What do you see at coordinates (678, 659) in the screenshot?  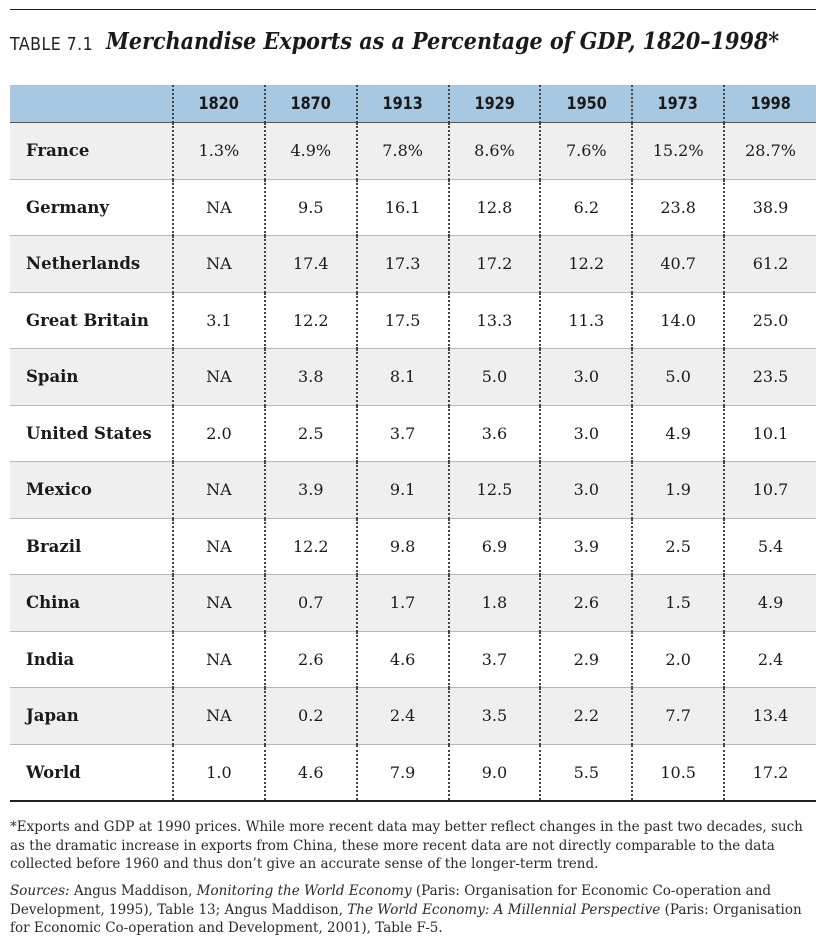 I see `value-cell: 2.0` at bounding box center [678, 659].